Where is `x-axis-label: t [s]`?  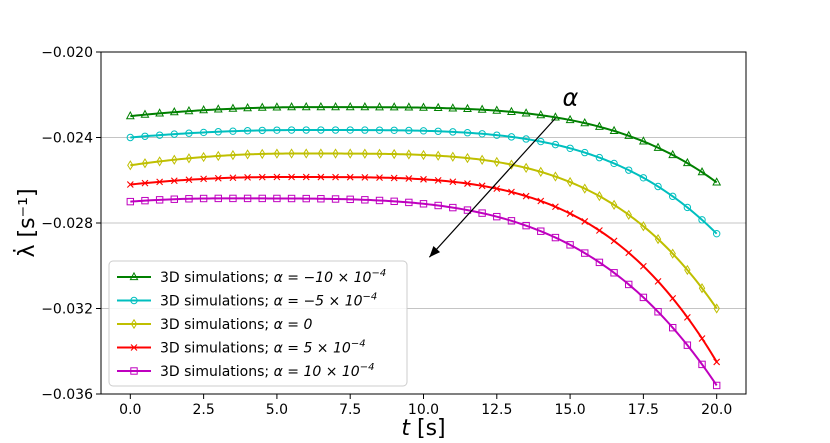 x-axis-label: t [s] is located at coordinates (423, 428).